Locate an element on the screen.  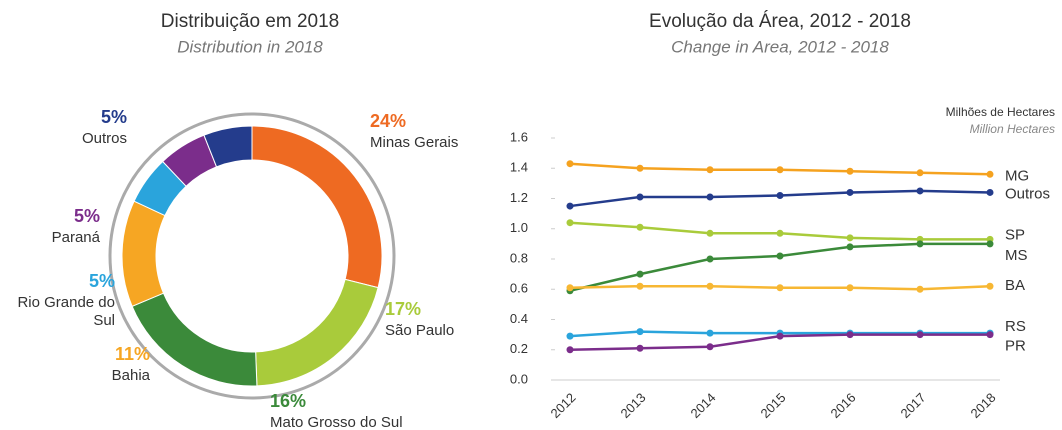
legend-label: MG is located at coordinates (1017, 175).